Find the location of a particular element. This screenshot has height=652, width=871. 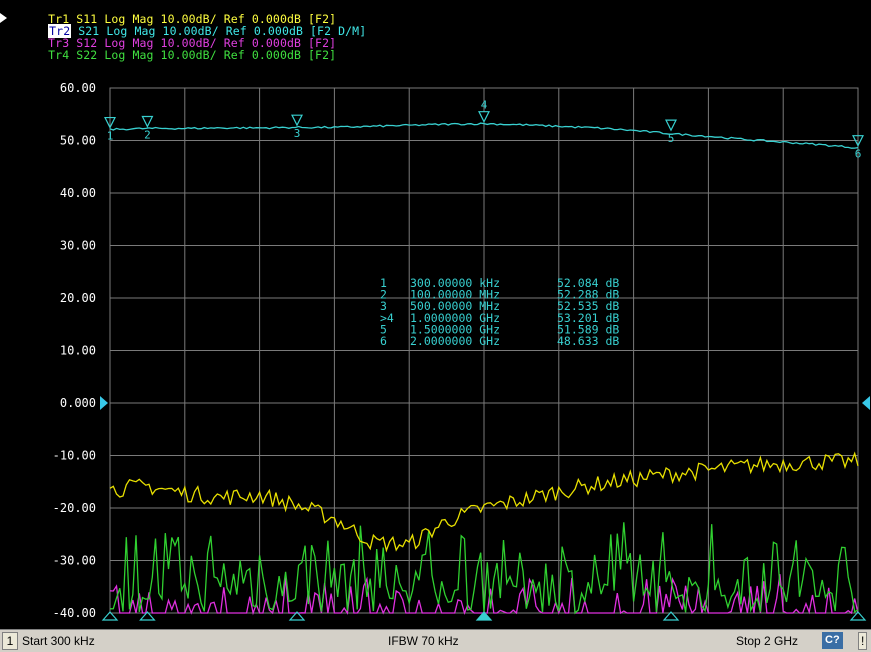

y-tick-label: 30.00 is located at coordinates (78, 246).